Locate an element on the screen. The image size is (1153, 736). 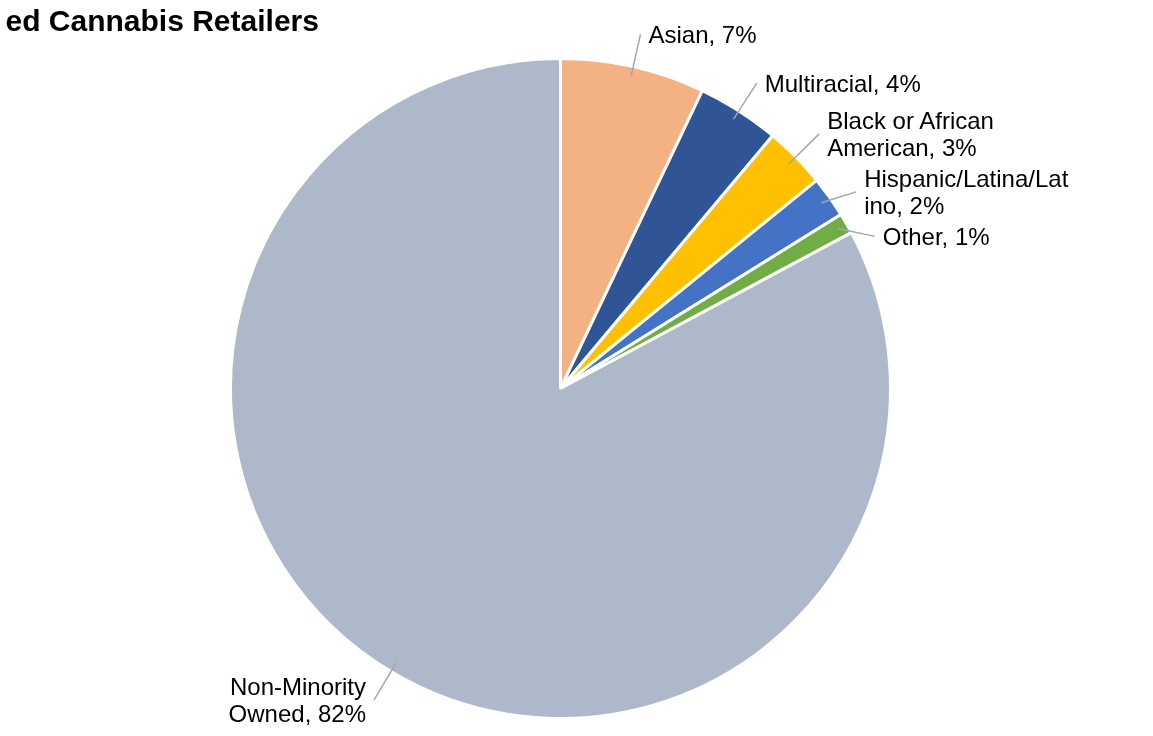
slice-label: Multiracial, 4% is located at coordinates (842, 83).